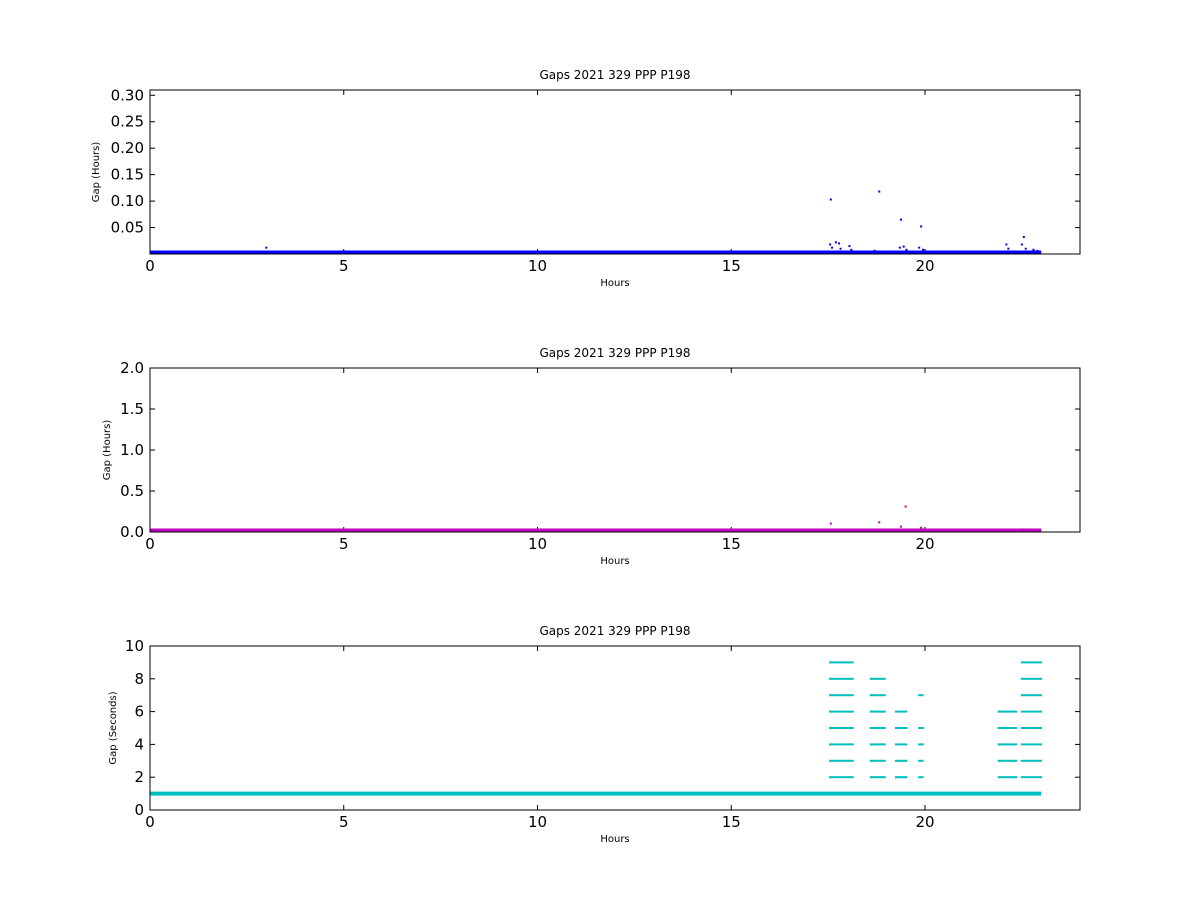  Describe the element at coordinates (96, 172) in the screenshot. I see `panel-1-ylabel: Gap (Hours)` at that location.